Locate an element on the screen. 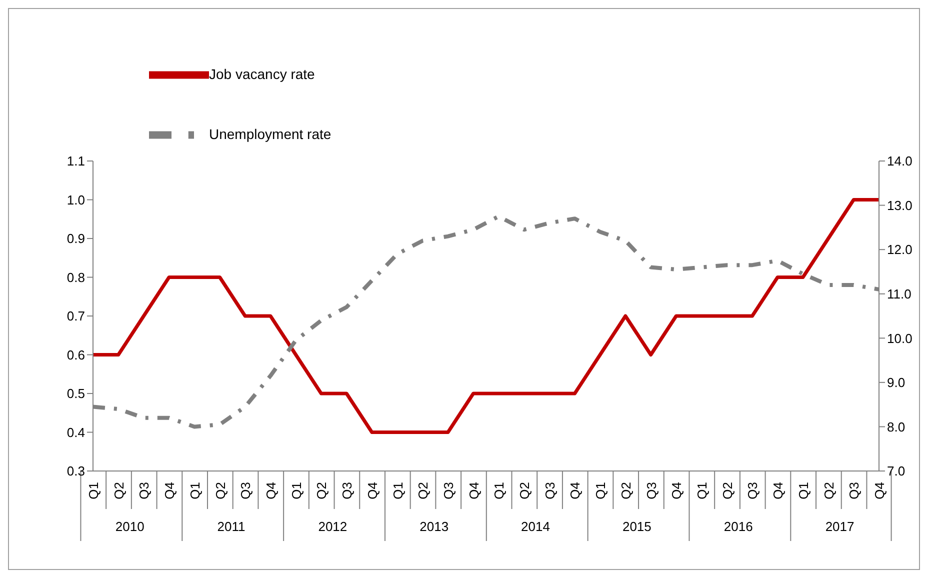  y2-tick-label: 13.0 is located at coordinates (899, 205).